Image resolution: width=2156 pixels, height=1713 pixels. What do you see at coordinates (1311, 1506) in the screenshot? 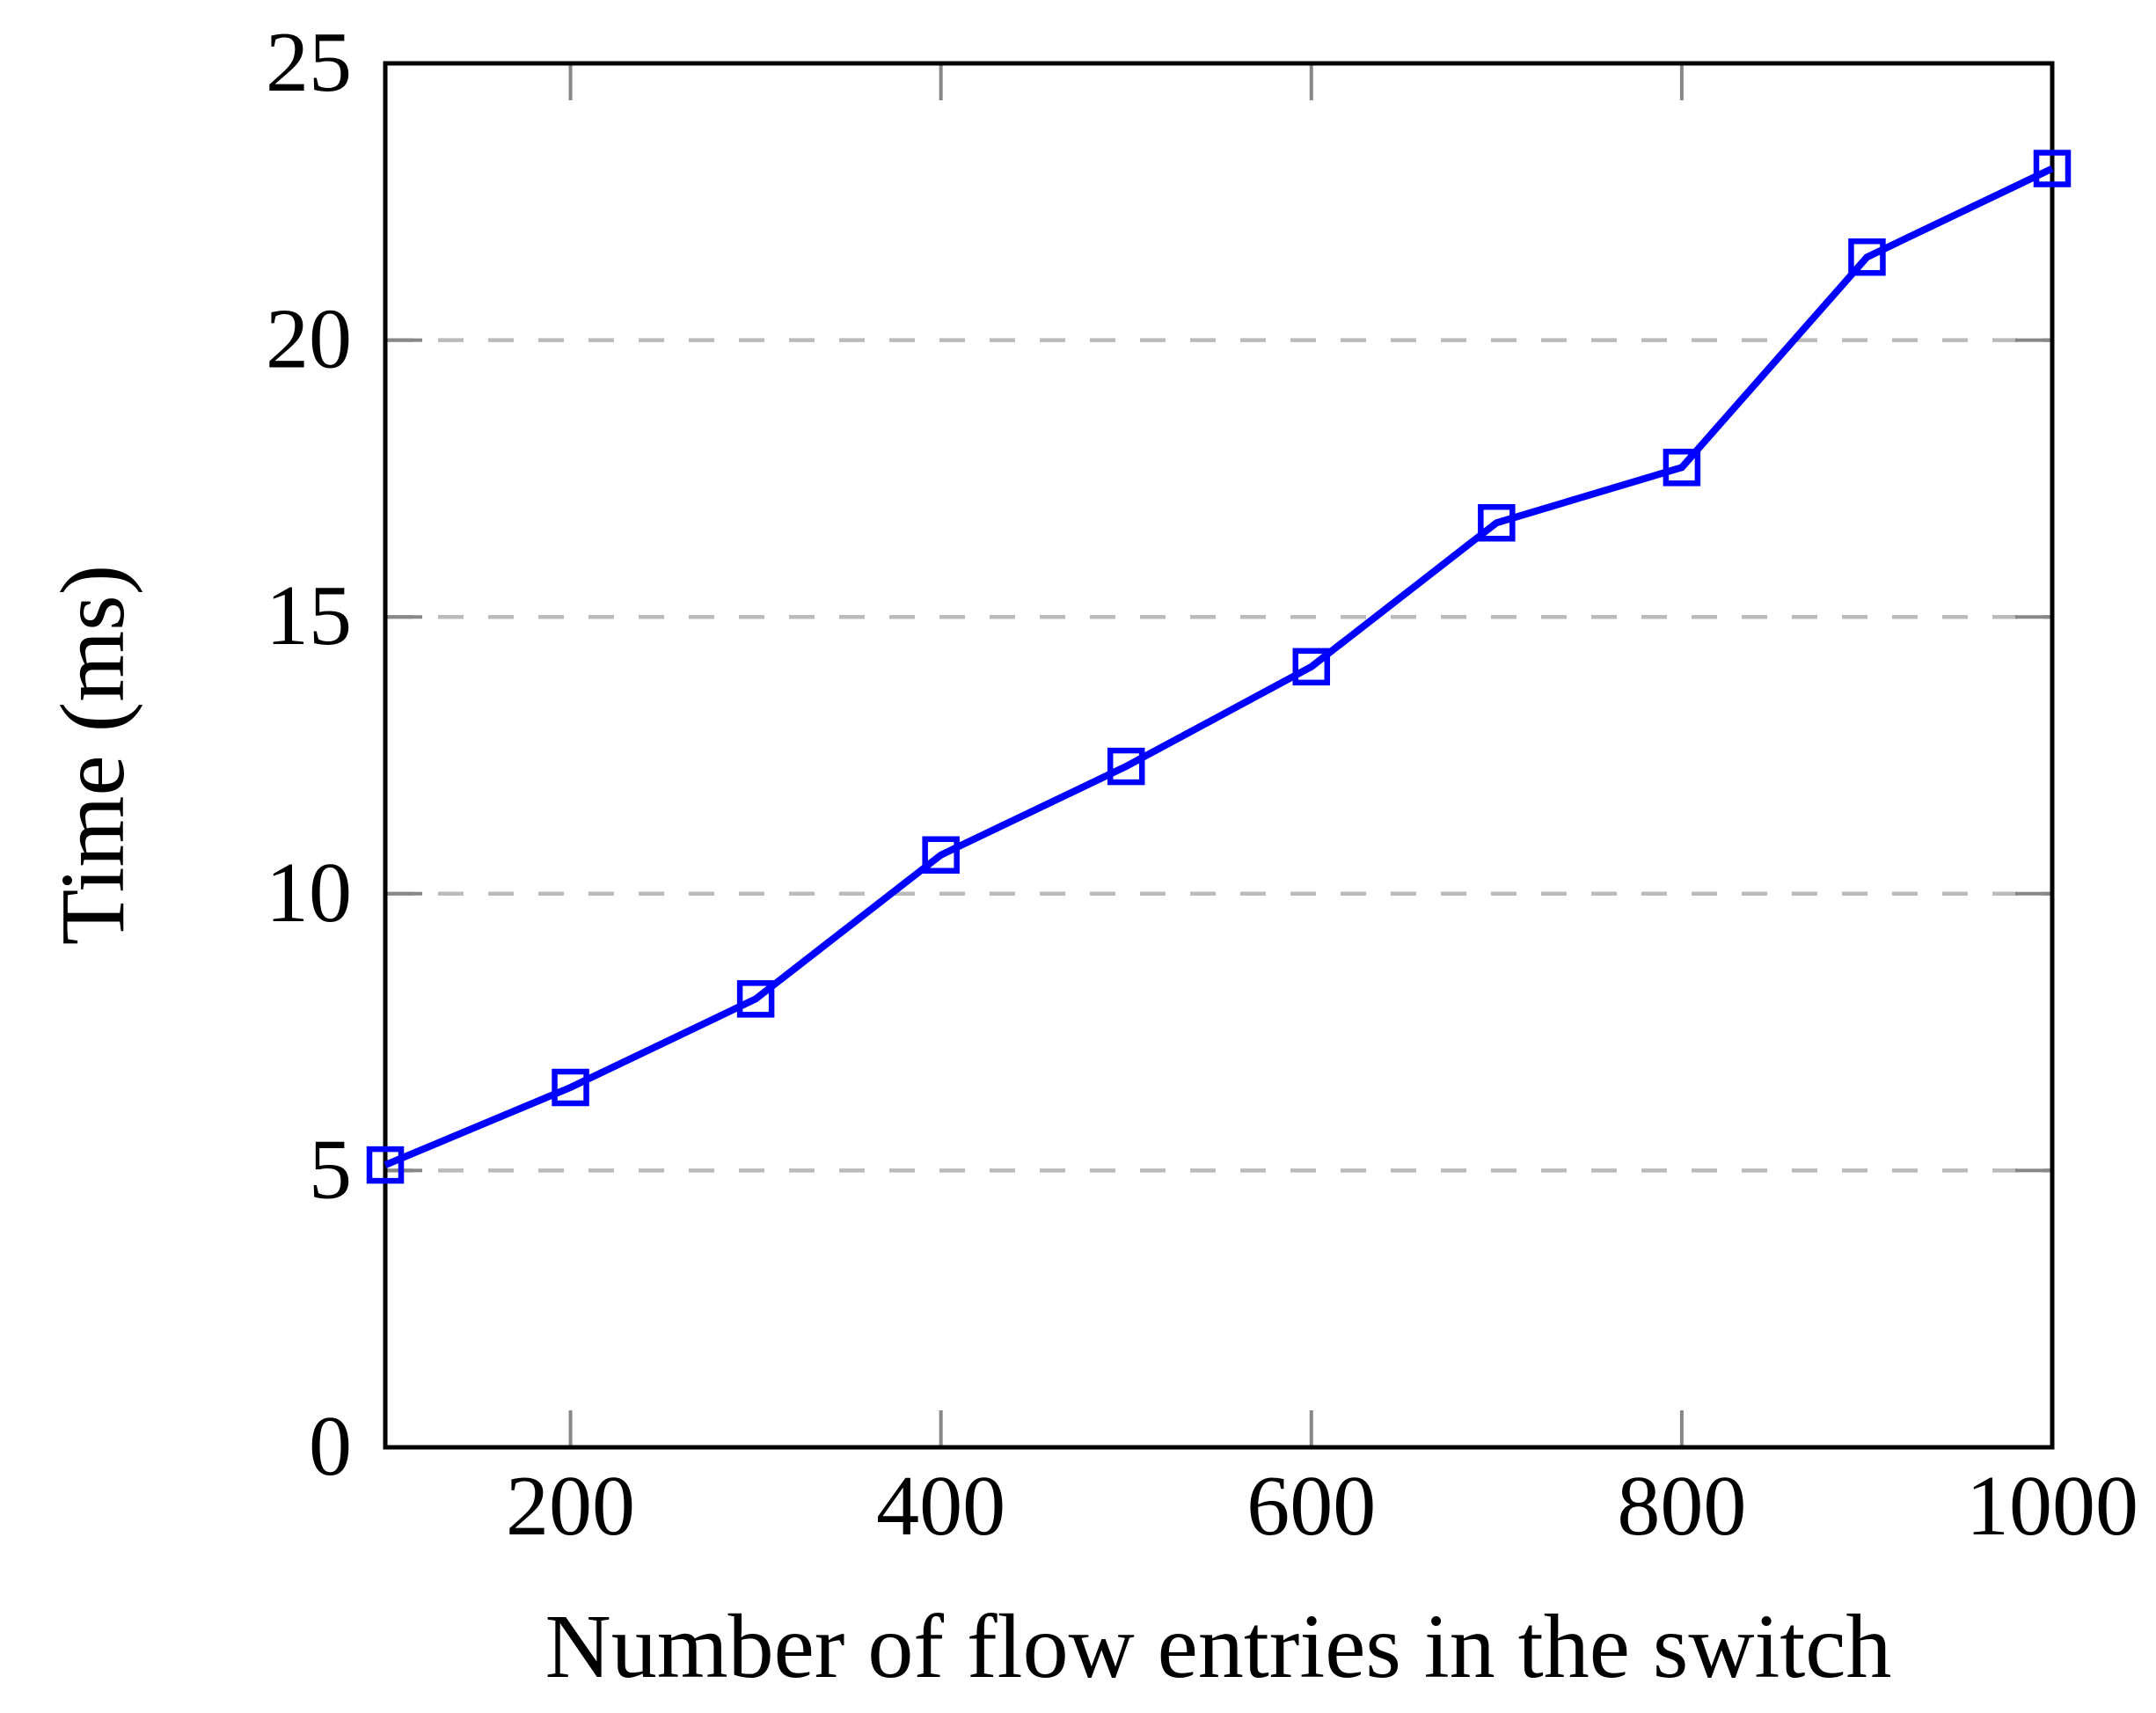
I see `x-tick-label: 600` at bounding box center [1311, 1506].